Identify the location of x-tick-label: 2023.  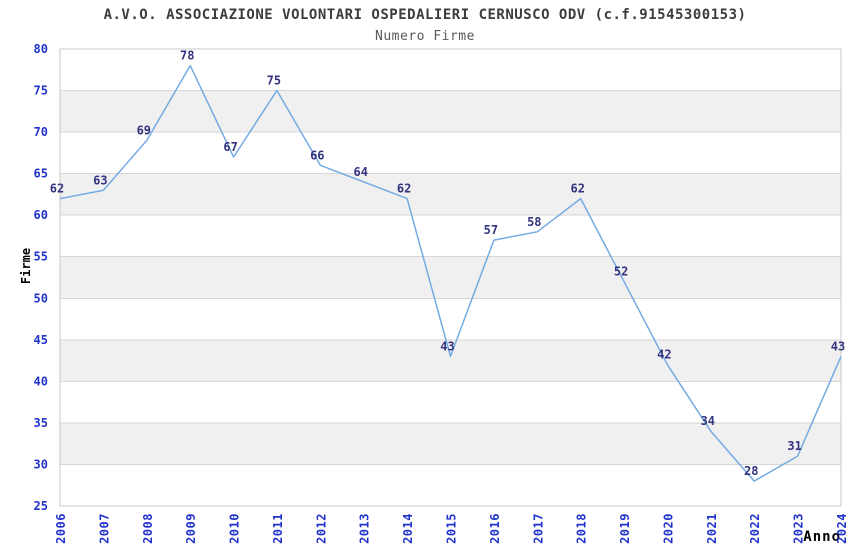
(799, 528).